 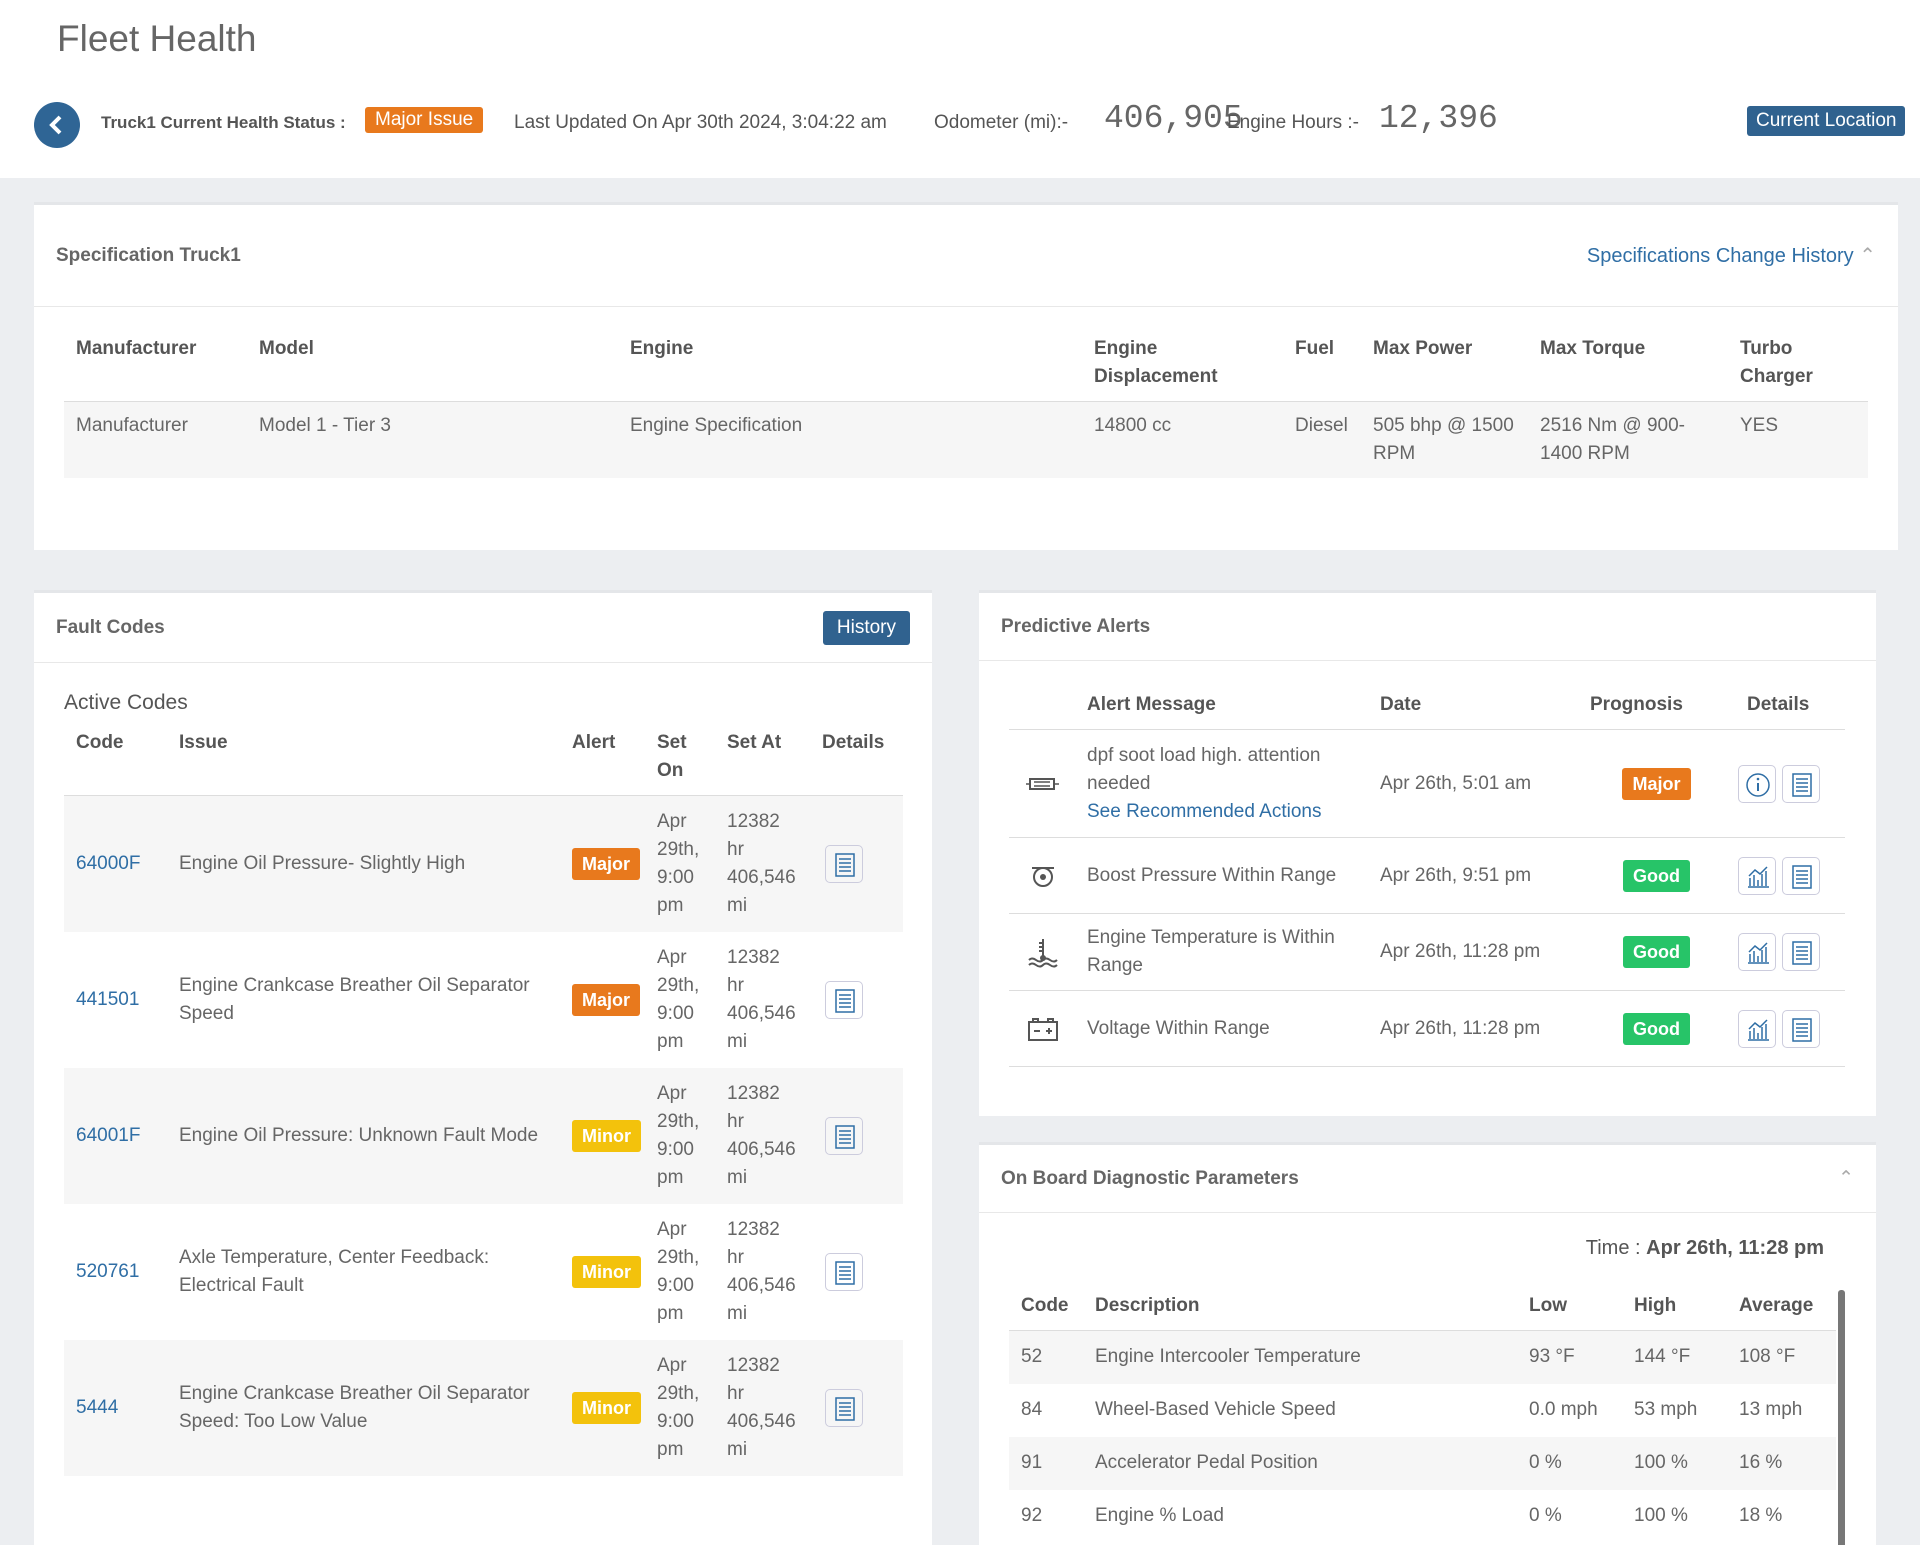 What do you see at coordinates (1826, 121) in the screenshot?
I see `current-location-button: Current Location` at bounding box center [1826, 121].